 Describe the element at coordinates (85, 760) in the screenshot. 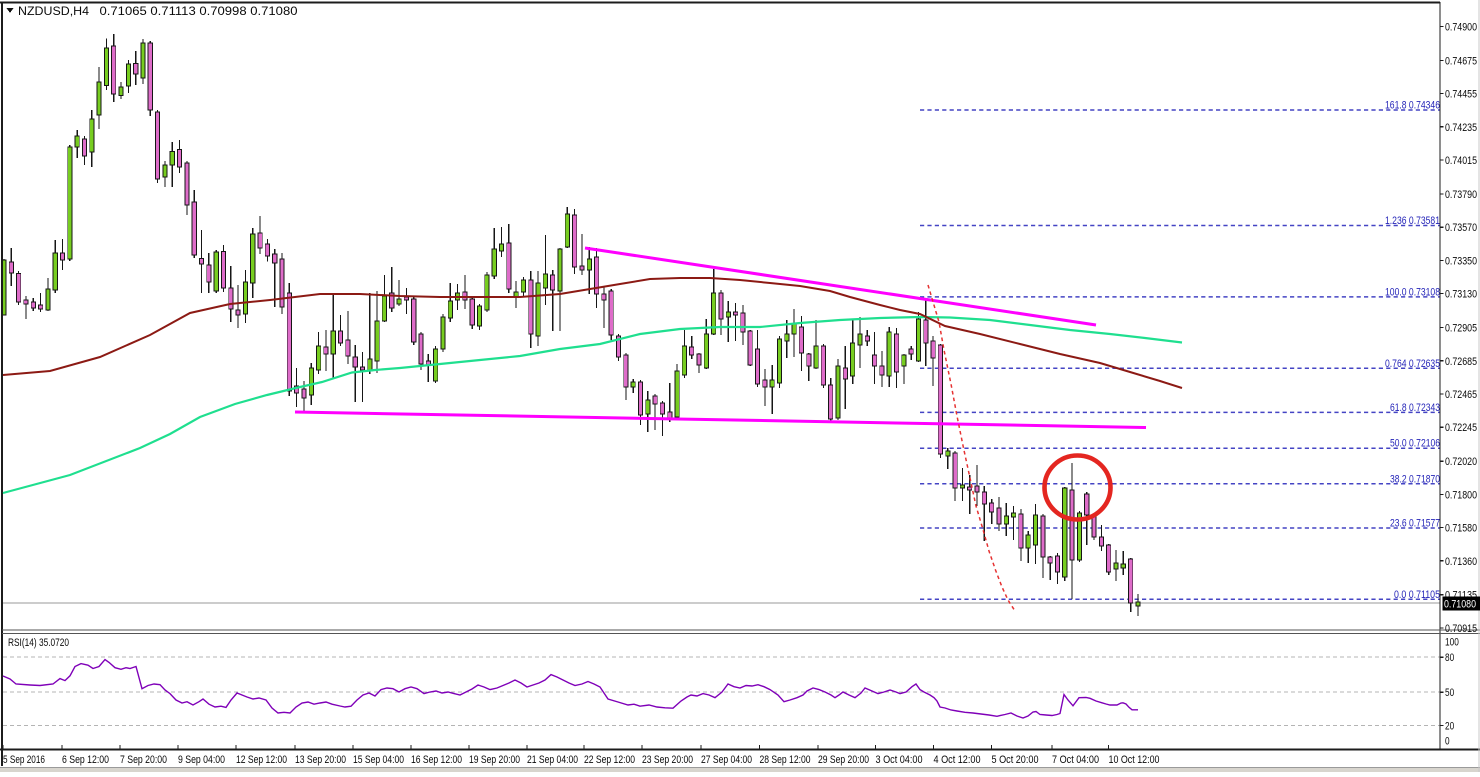

I see `svg-text: 6 Sep 12:00` at that location.